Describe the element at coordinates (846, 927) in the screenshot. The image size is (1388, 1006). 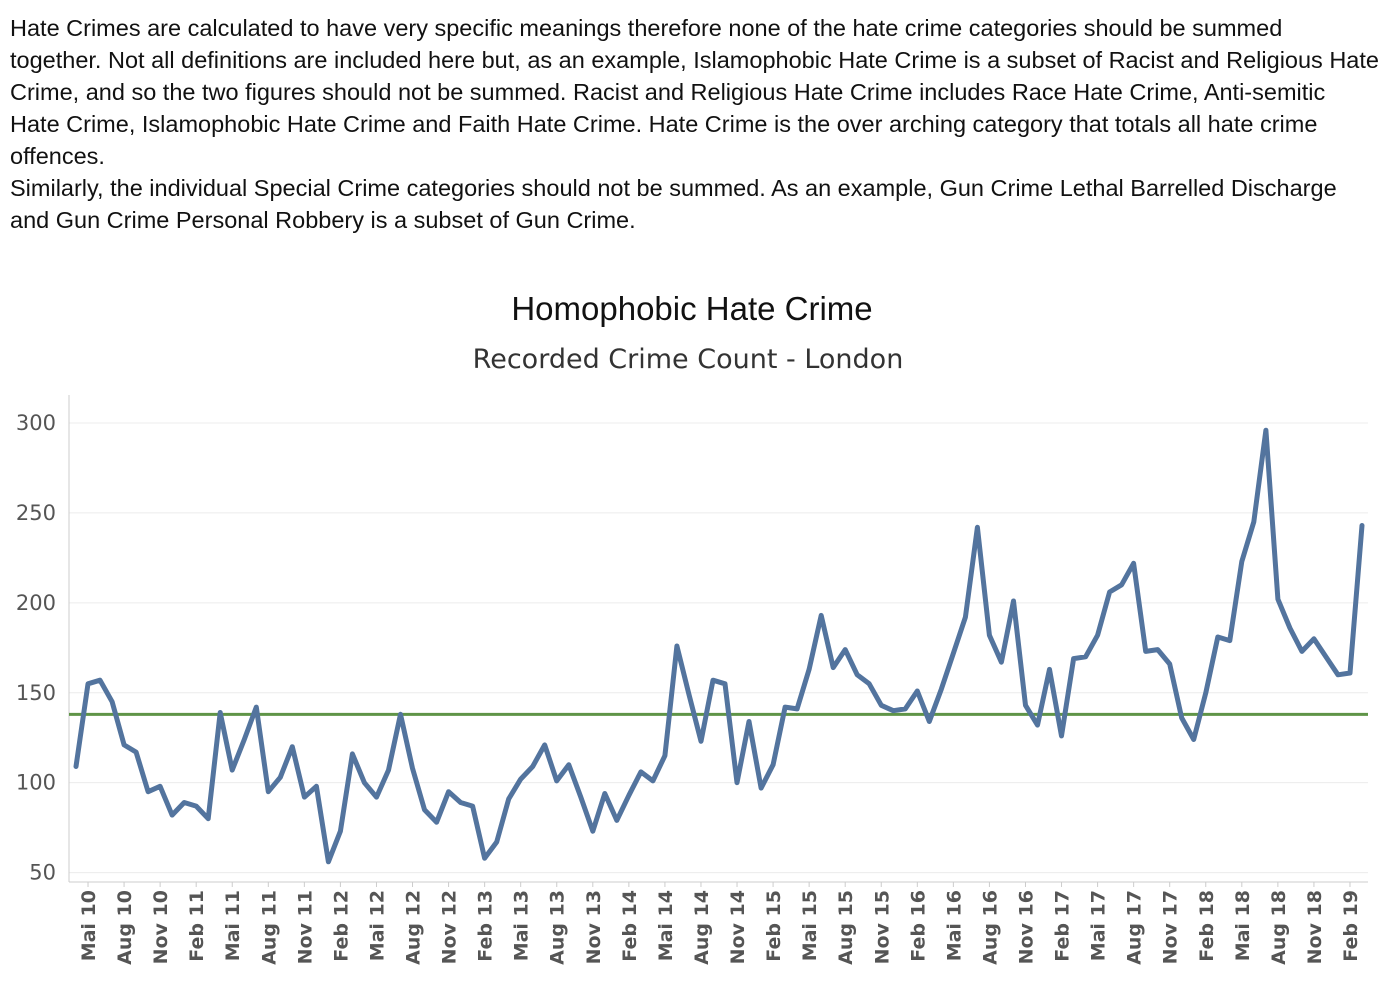
I see `x-tick-label: Aug 15` at that location.